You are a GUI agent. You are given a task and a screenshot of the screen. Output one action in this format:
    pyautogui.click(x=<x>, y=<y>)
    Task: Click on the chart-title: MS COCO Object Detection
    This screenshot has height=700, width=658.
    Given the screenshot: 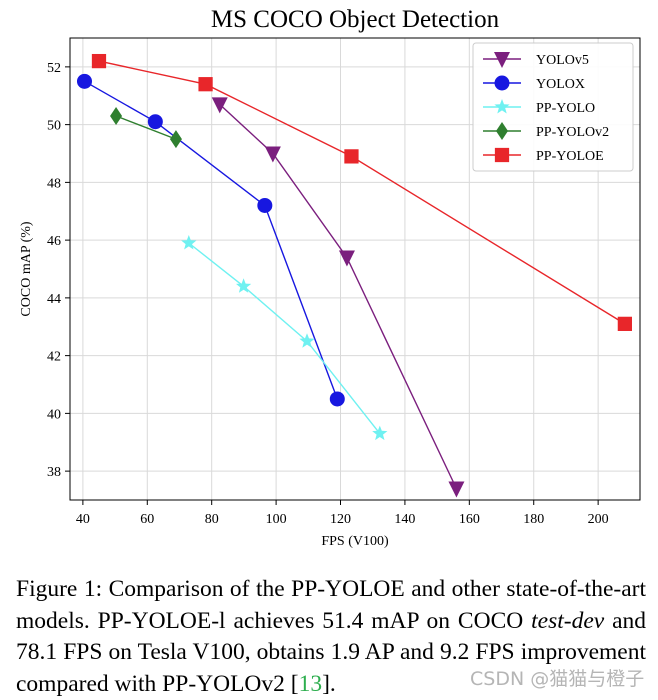 What is the action you would take?
    pyautogui.click(x=355, y=19)
    